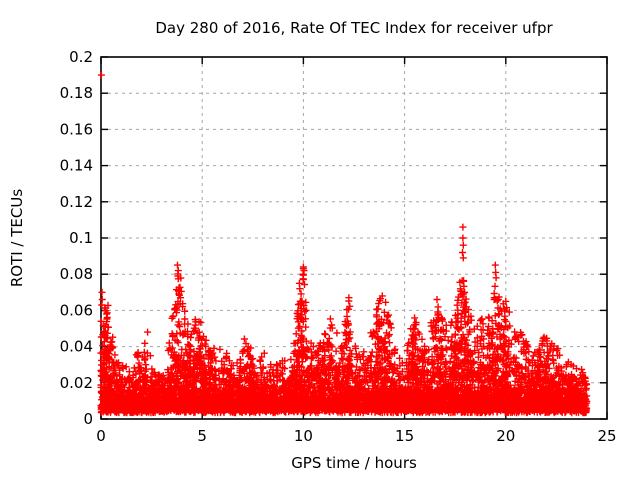 This screenshot has height=480, width=640. Describe the element at coordinates (81, 238) in the screenshot. I see `y-tick-label: 0.1` at that location.